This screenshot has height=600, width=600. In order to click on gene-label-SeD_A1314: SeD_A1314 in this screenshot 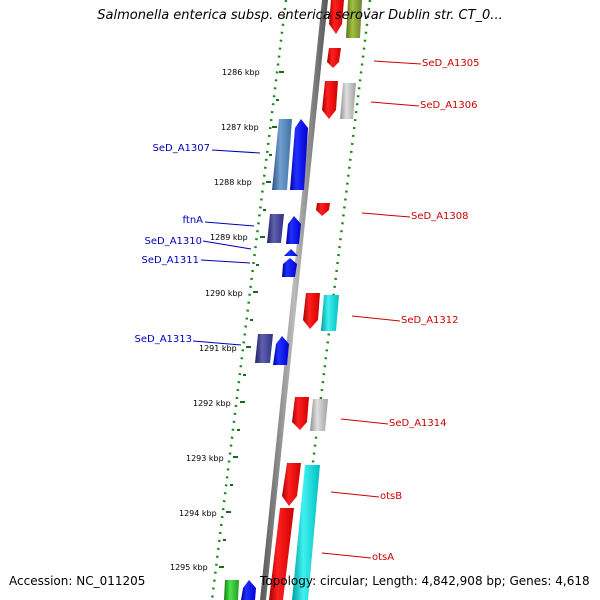, I will do `click(418, 423)`.